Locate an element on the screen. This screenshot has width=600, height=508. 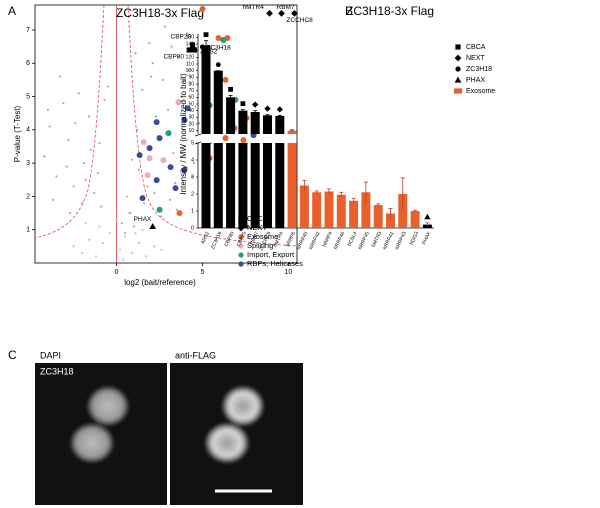
point-label: CBP80 is located at coordinates (173, 57).